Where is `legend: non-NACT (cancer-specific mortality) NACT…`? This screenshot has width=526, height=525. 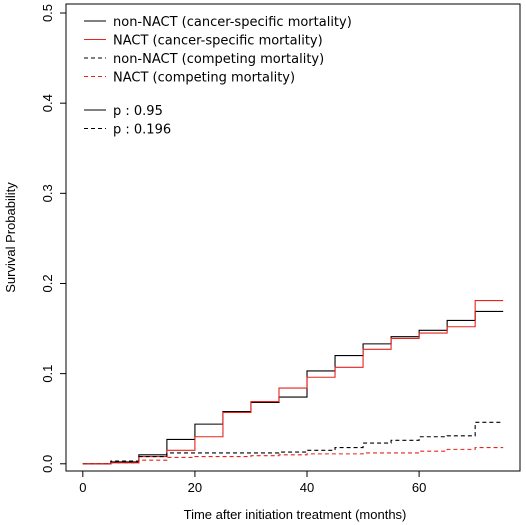 legend: non-NACT (cancer-specific mortality) NACT… is located at coordinates (218, 50).